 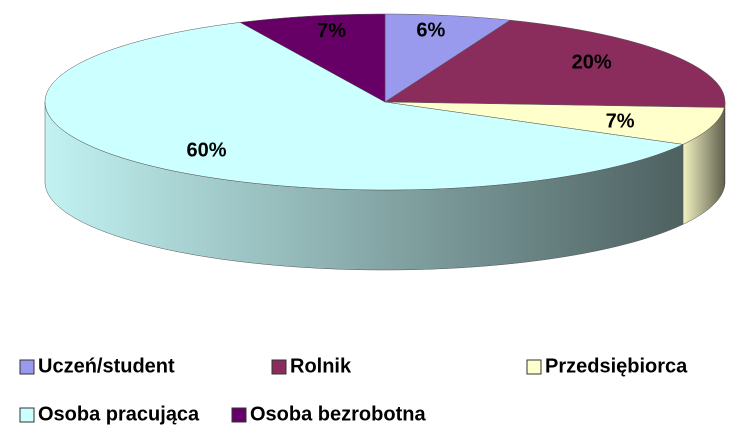 What do you see at coordinates (616, 366) in the screenshot?
I see `legend-label: Przedsiębiorca` at bounding box center [616, 366].